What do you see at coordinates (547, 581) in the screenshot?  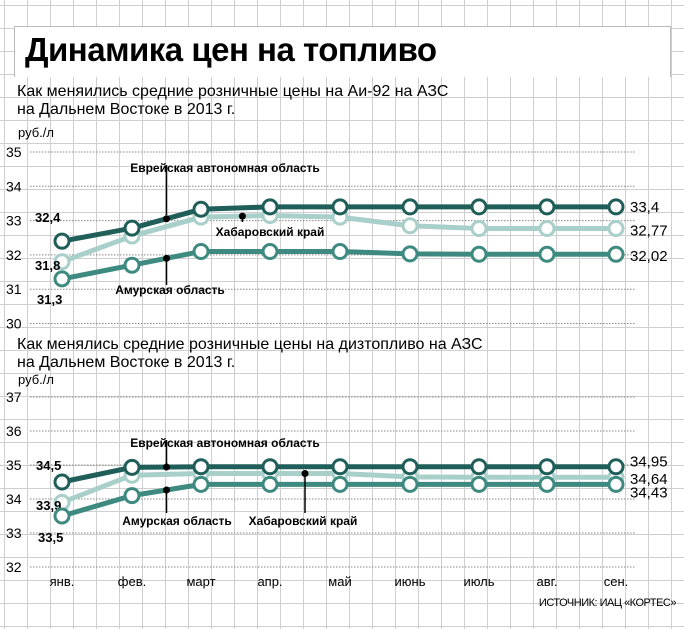 I see `x-tick-label: авг.` at bounding box center [547, 581].